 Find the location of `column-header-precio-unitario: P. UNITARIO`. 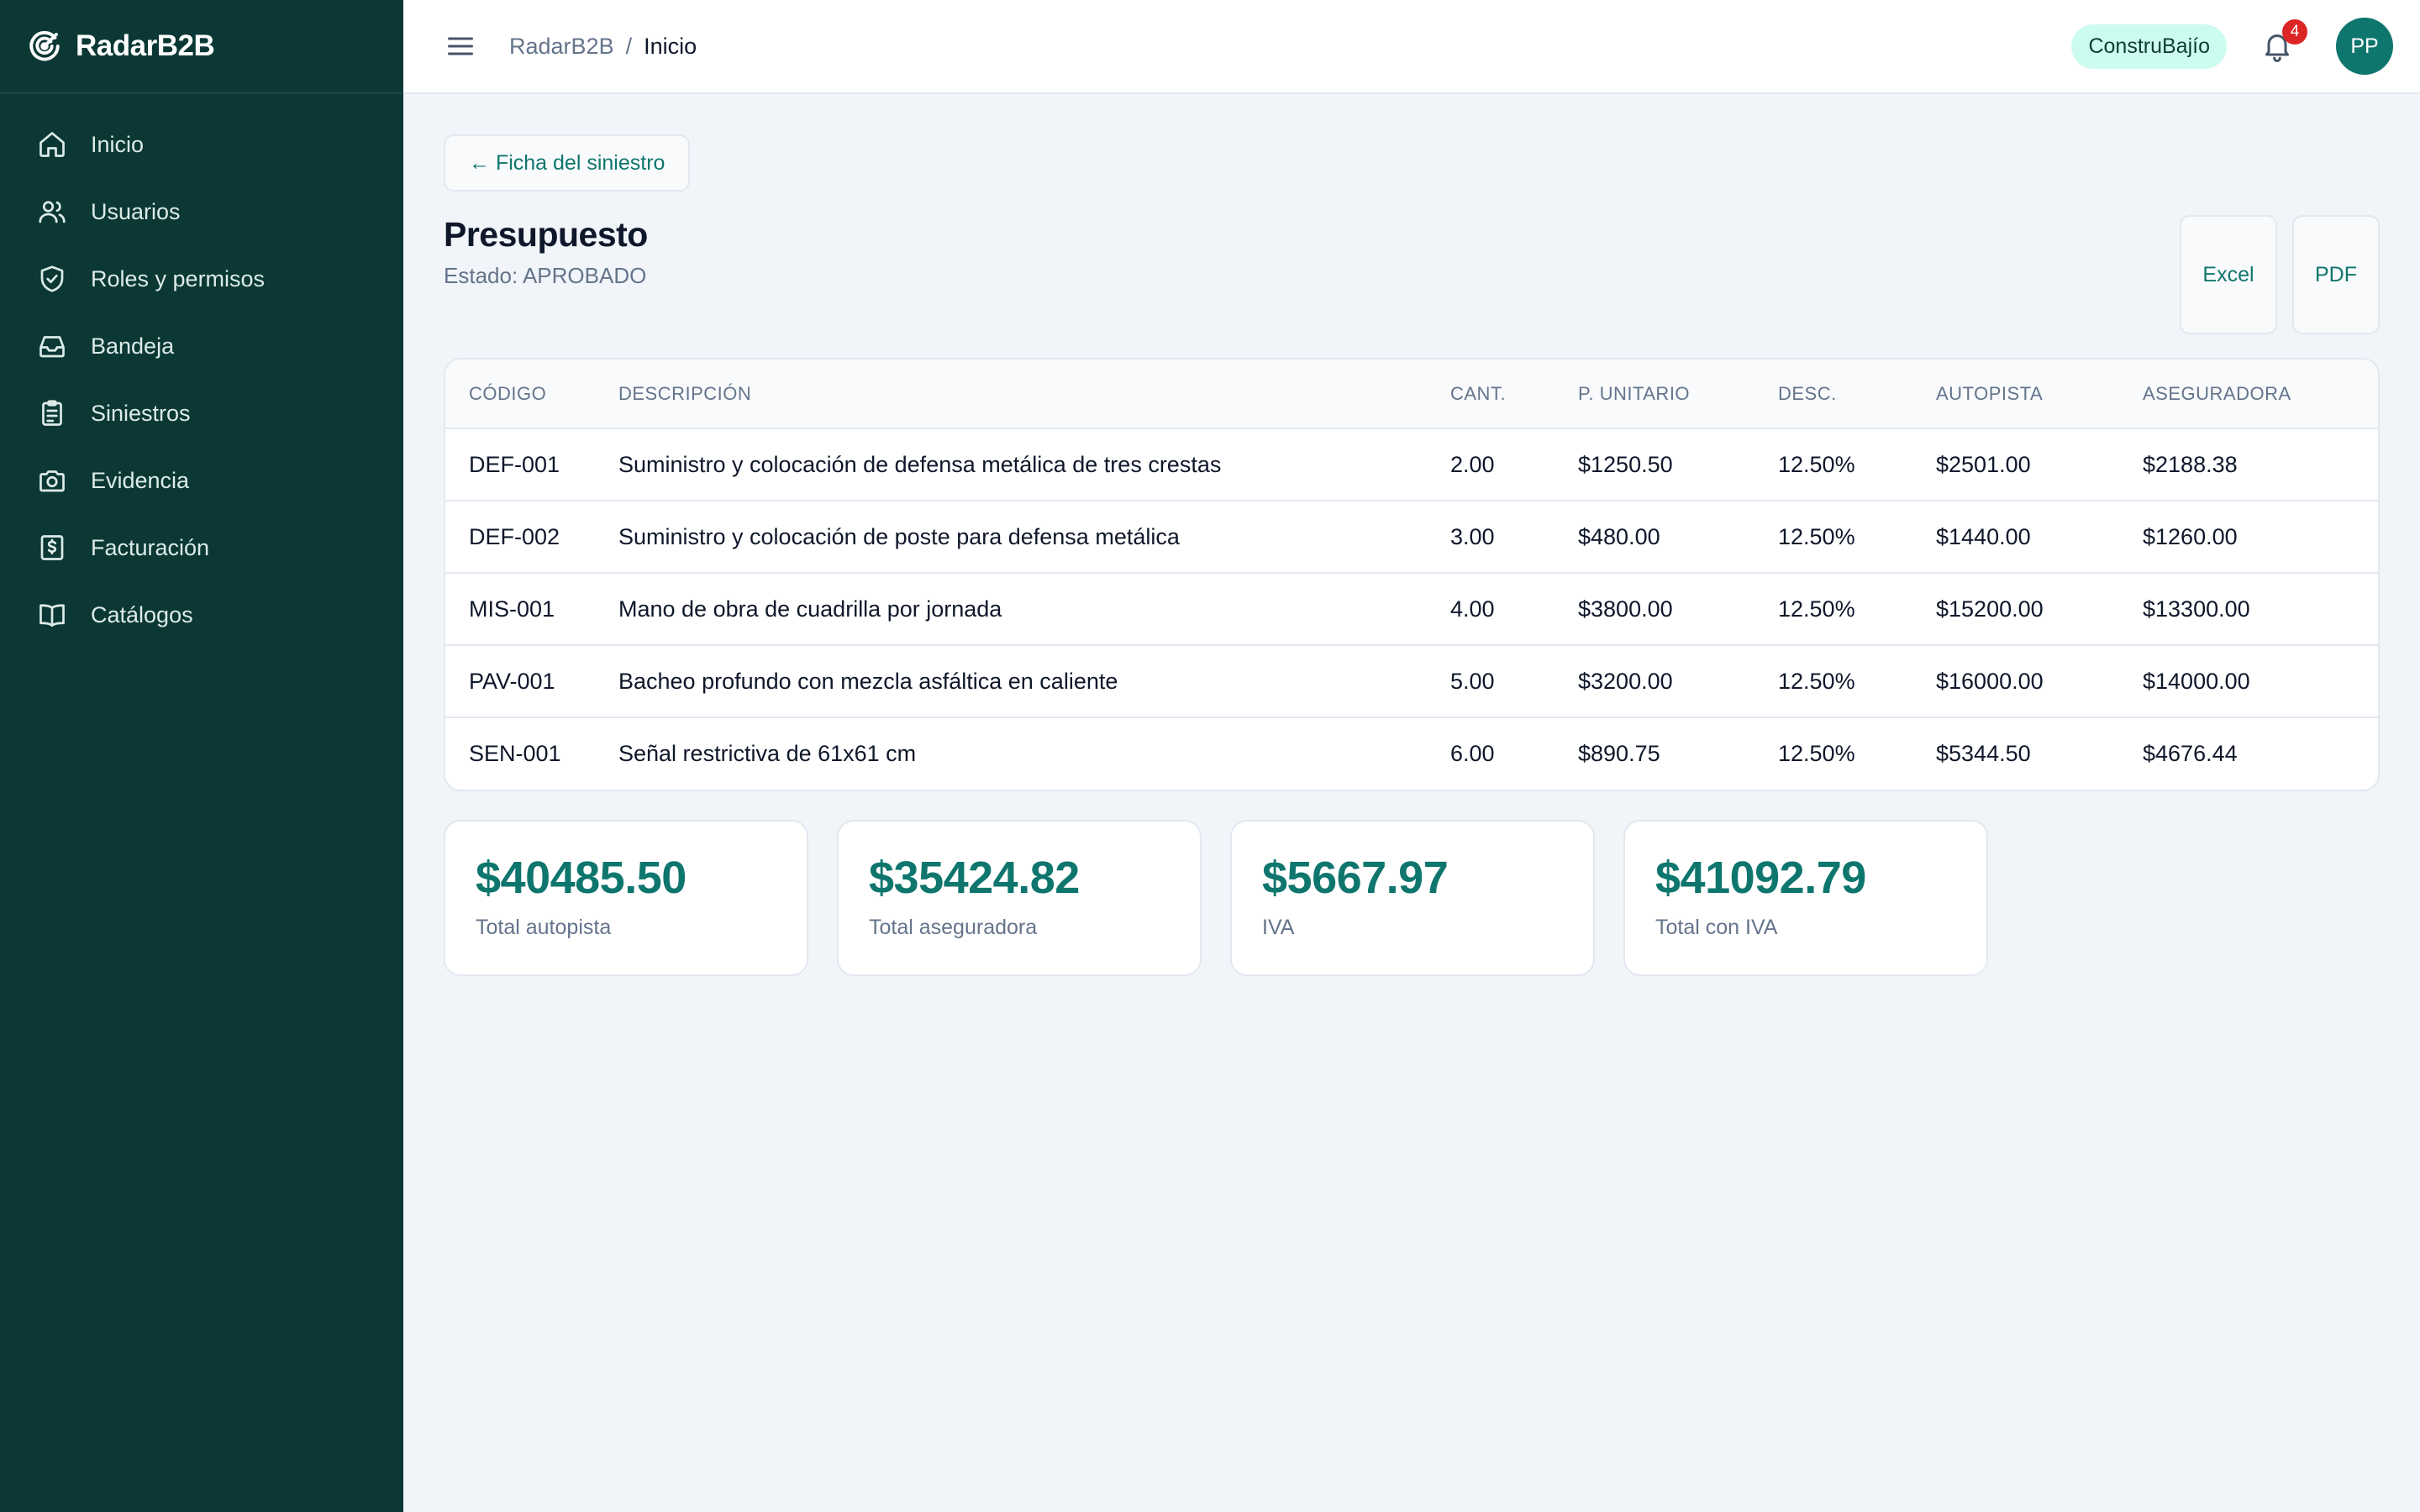

column-header-precio-unitario: P. UNITARIO is located at coordinates (1678, 394).